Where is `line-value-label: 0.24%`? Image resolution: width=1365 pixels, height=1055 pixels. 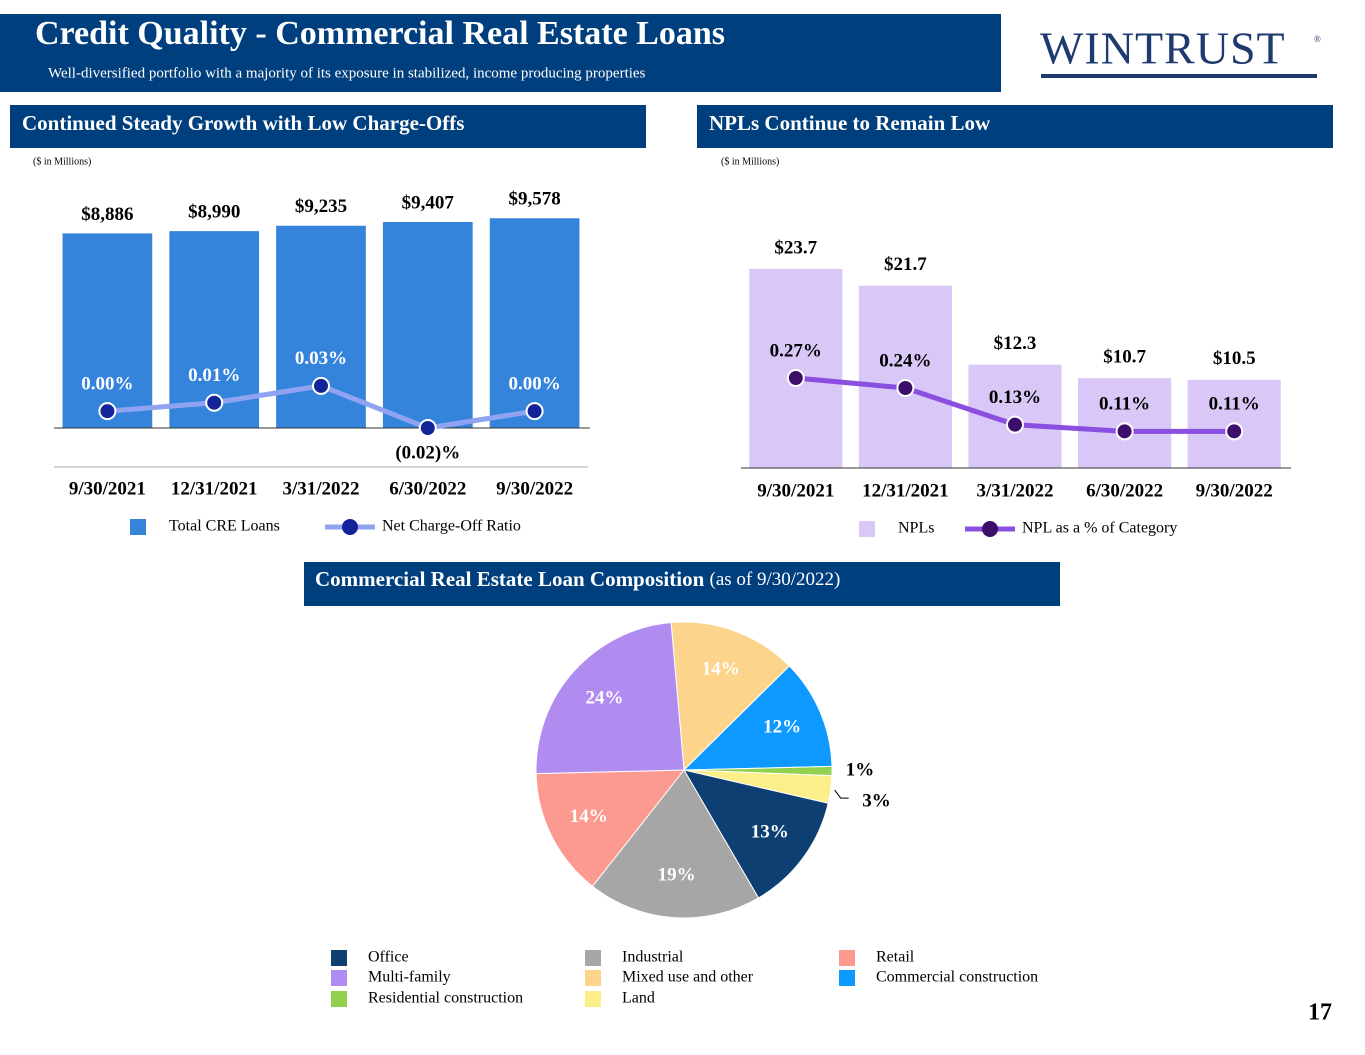
line-value-label: 0.24% is located at coordinates (905, 360).